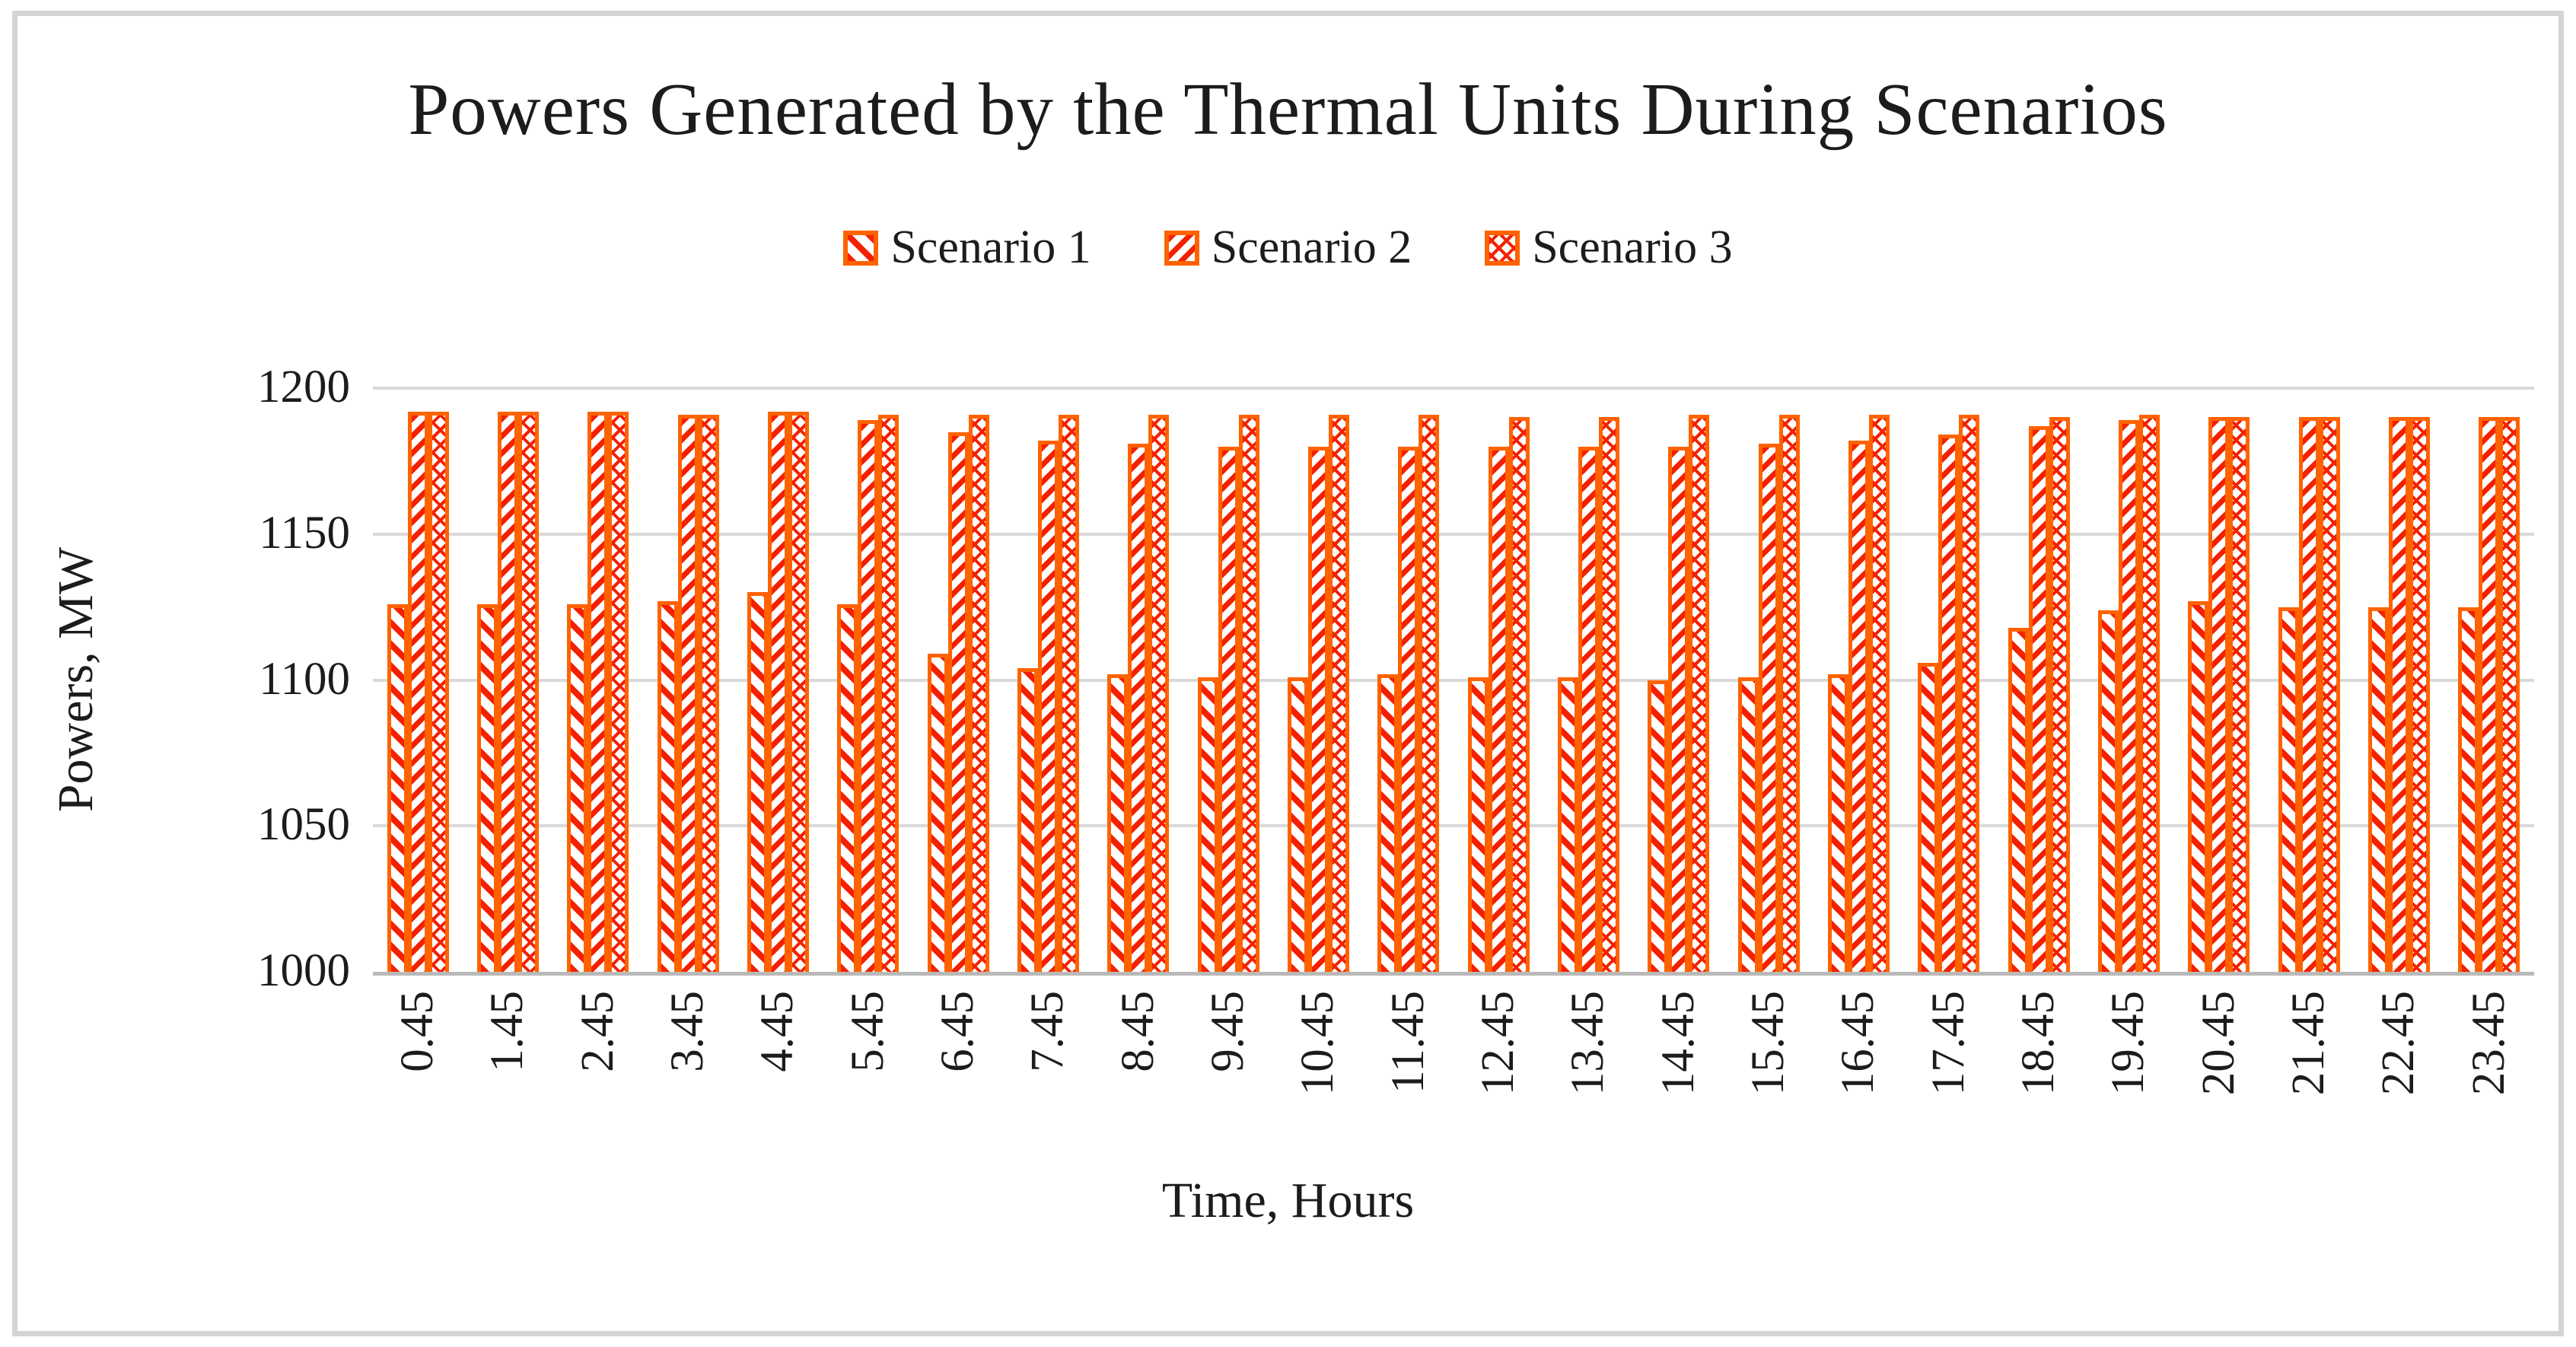 This screenshot has height=1347, width=2576. What do you see at coordinates (2329, 694) in the screenshot?
I see `bar-scenario3-21.45` at bounding box center [2329, 694].